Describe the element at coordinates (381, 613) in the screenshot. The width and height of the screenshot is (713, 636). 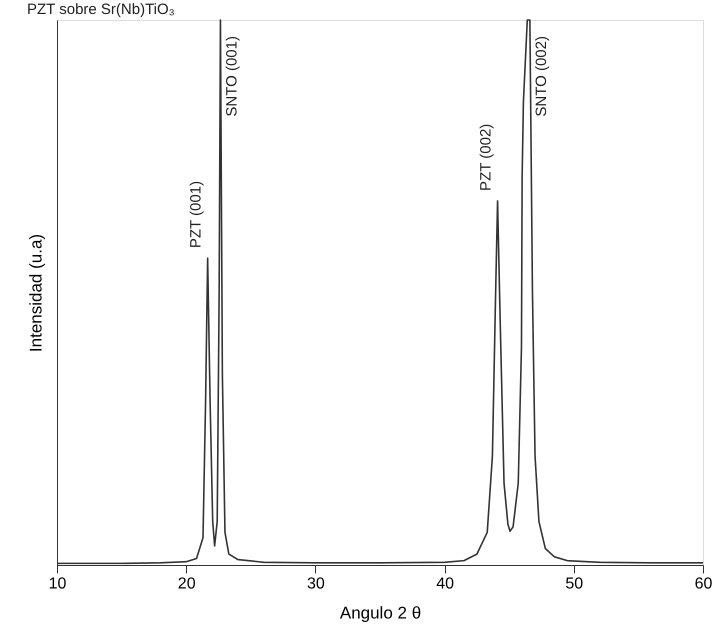
I see `x-axis-title: Angulo 2 θ` at that location.